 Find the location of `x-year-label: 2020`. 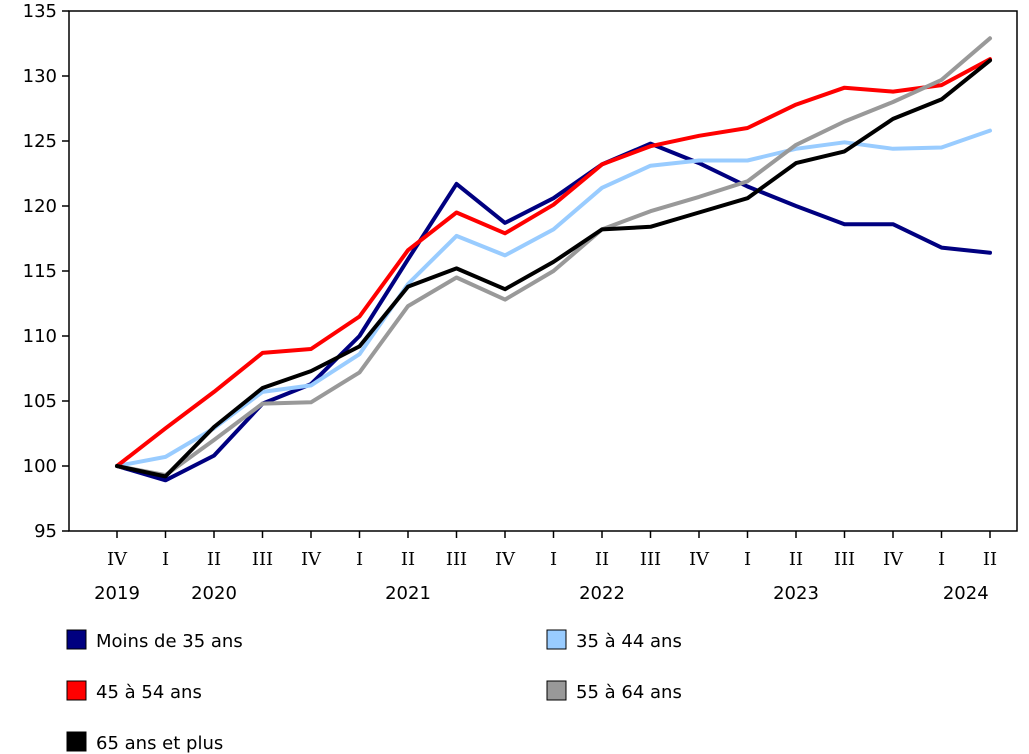

x-year-label: 2020 is located at coordinates (214, 593).